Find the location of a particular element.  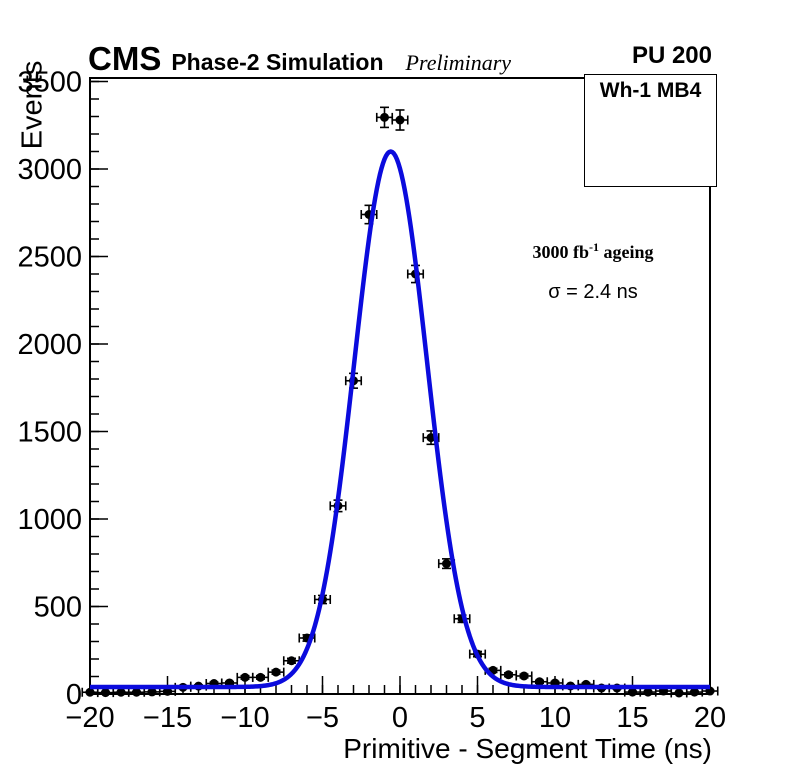

lumi-prefix: 3000 fb is located at coordinates (560, 252).